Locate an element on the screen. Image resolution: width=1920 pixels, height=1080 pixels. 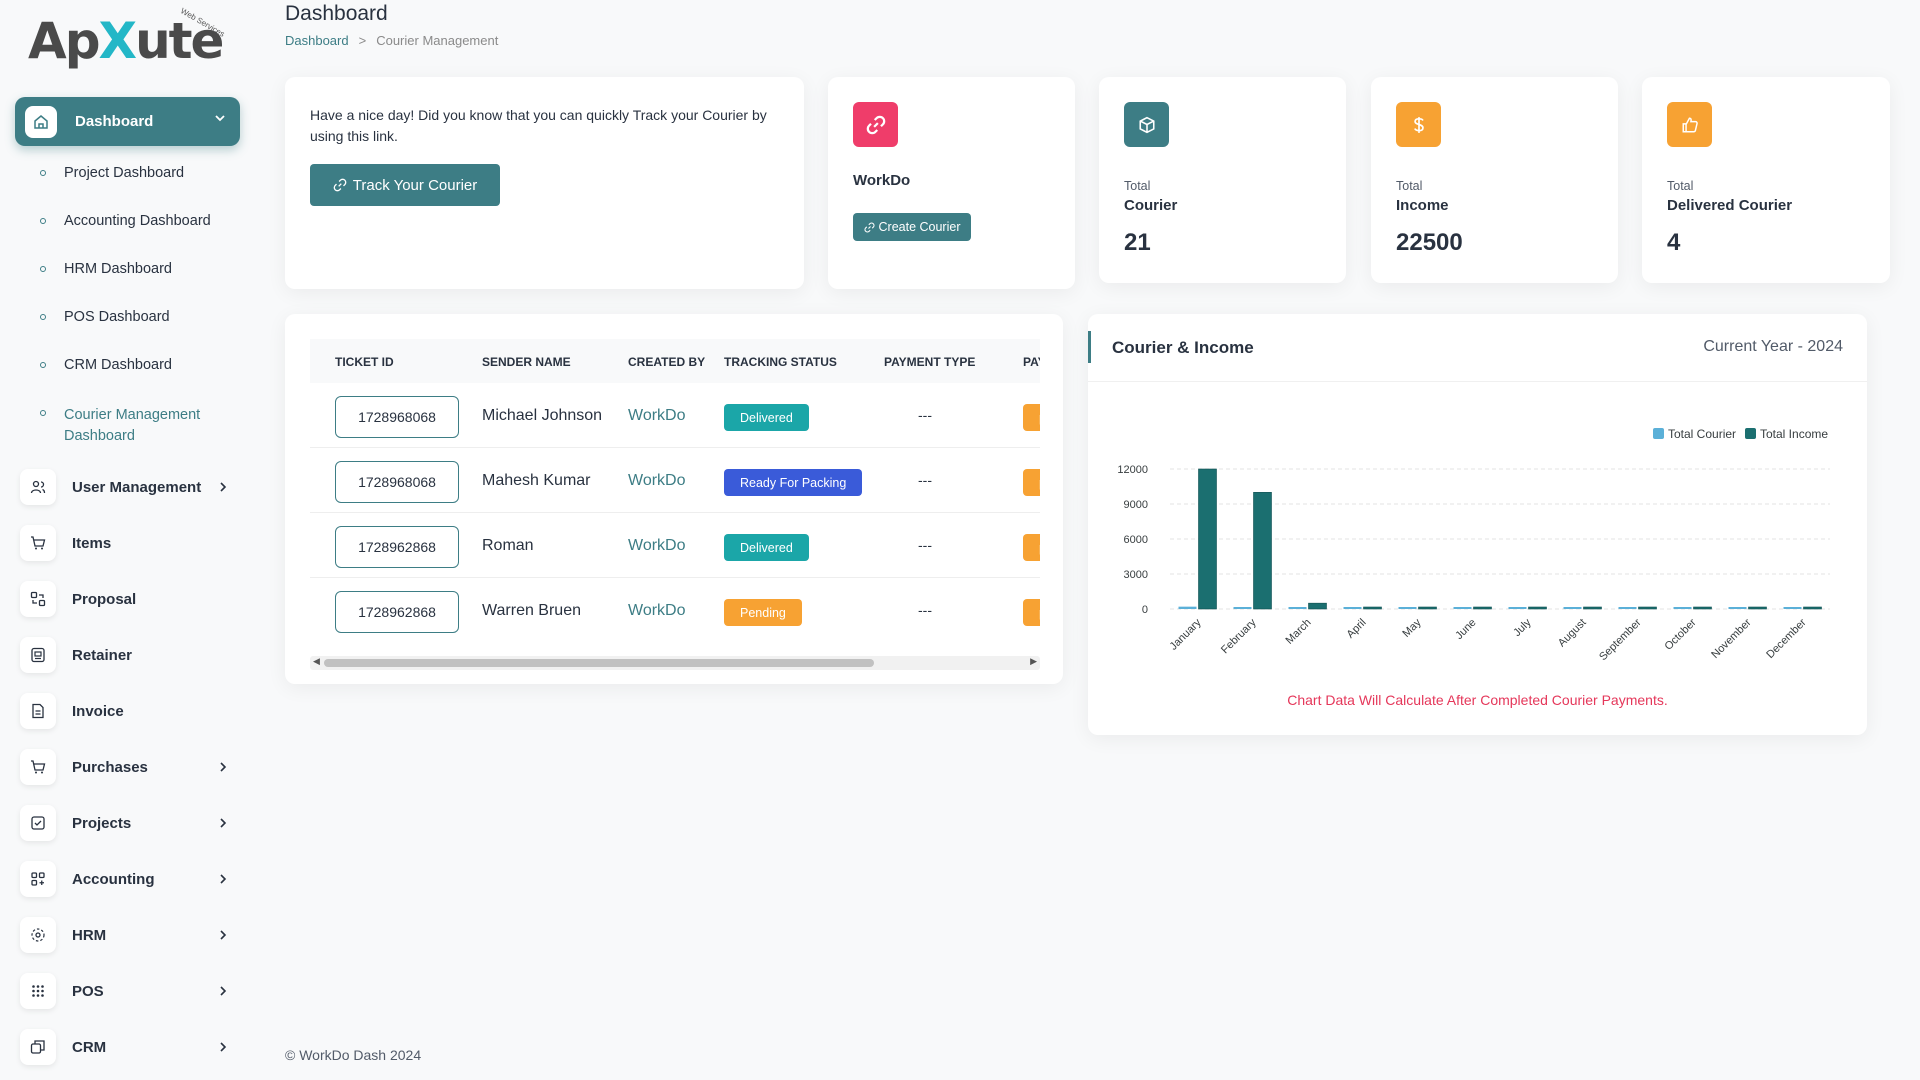
x-tick-label: November is located at coordinates (1731, 638).